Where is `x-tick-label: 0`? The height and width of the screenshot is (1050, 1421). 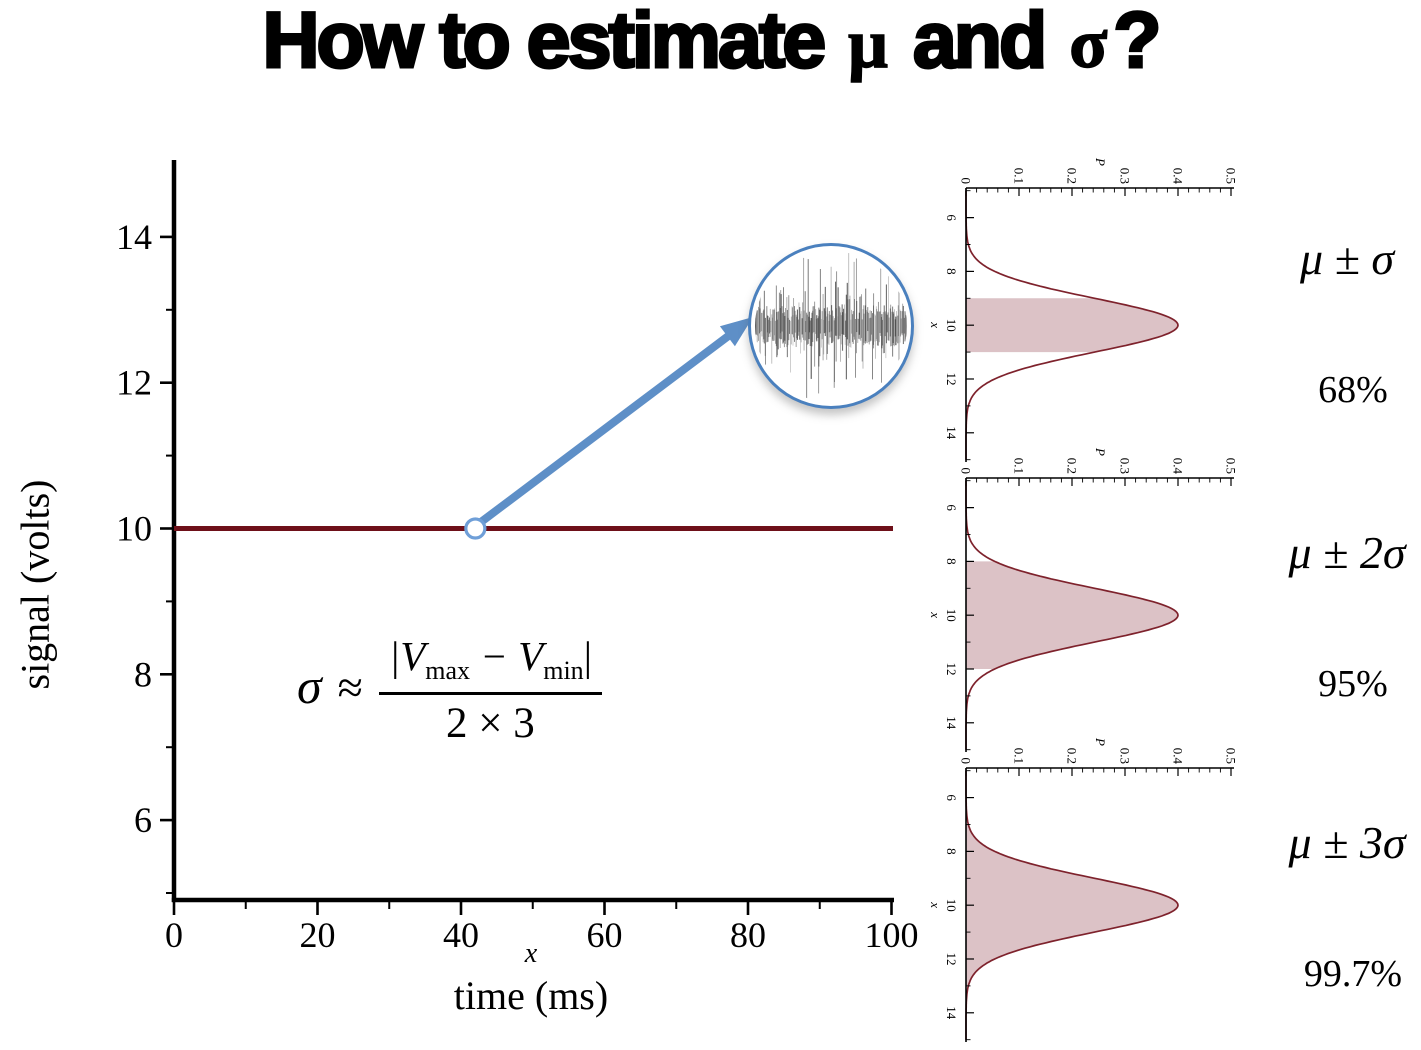 x-tick-label: 0 is located at coordinates (174, 935).